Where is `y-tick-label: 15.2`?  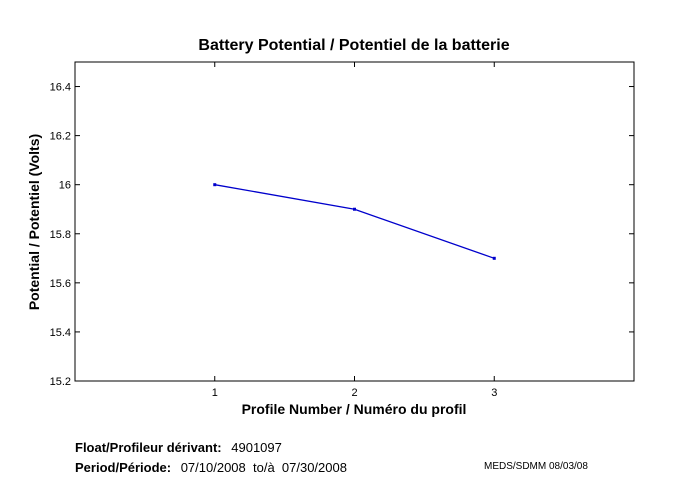 y-tick-label: 15.2 is located at coordinates (60, 382).